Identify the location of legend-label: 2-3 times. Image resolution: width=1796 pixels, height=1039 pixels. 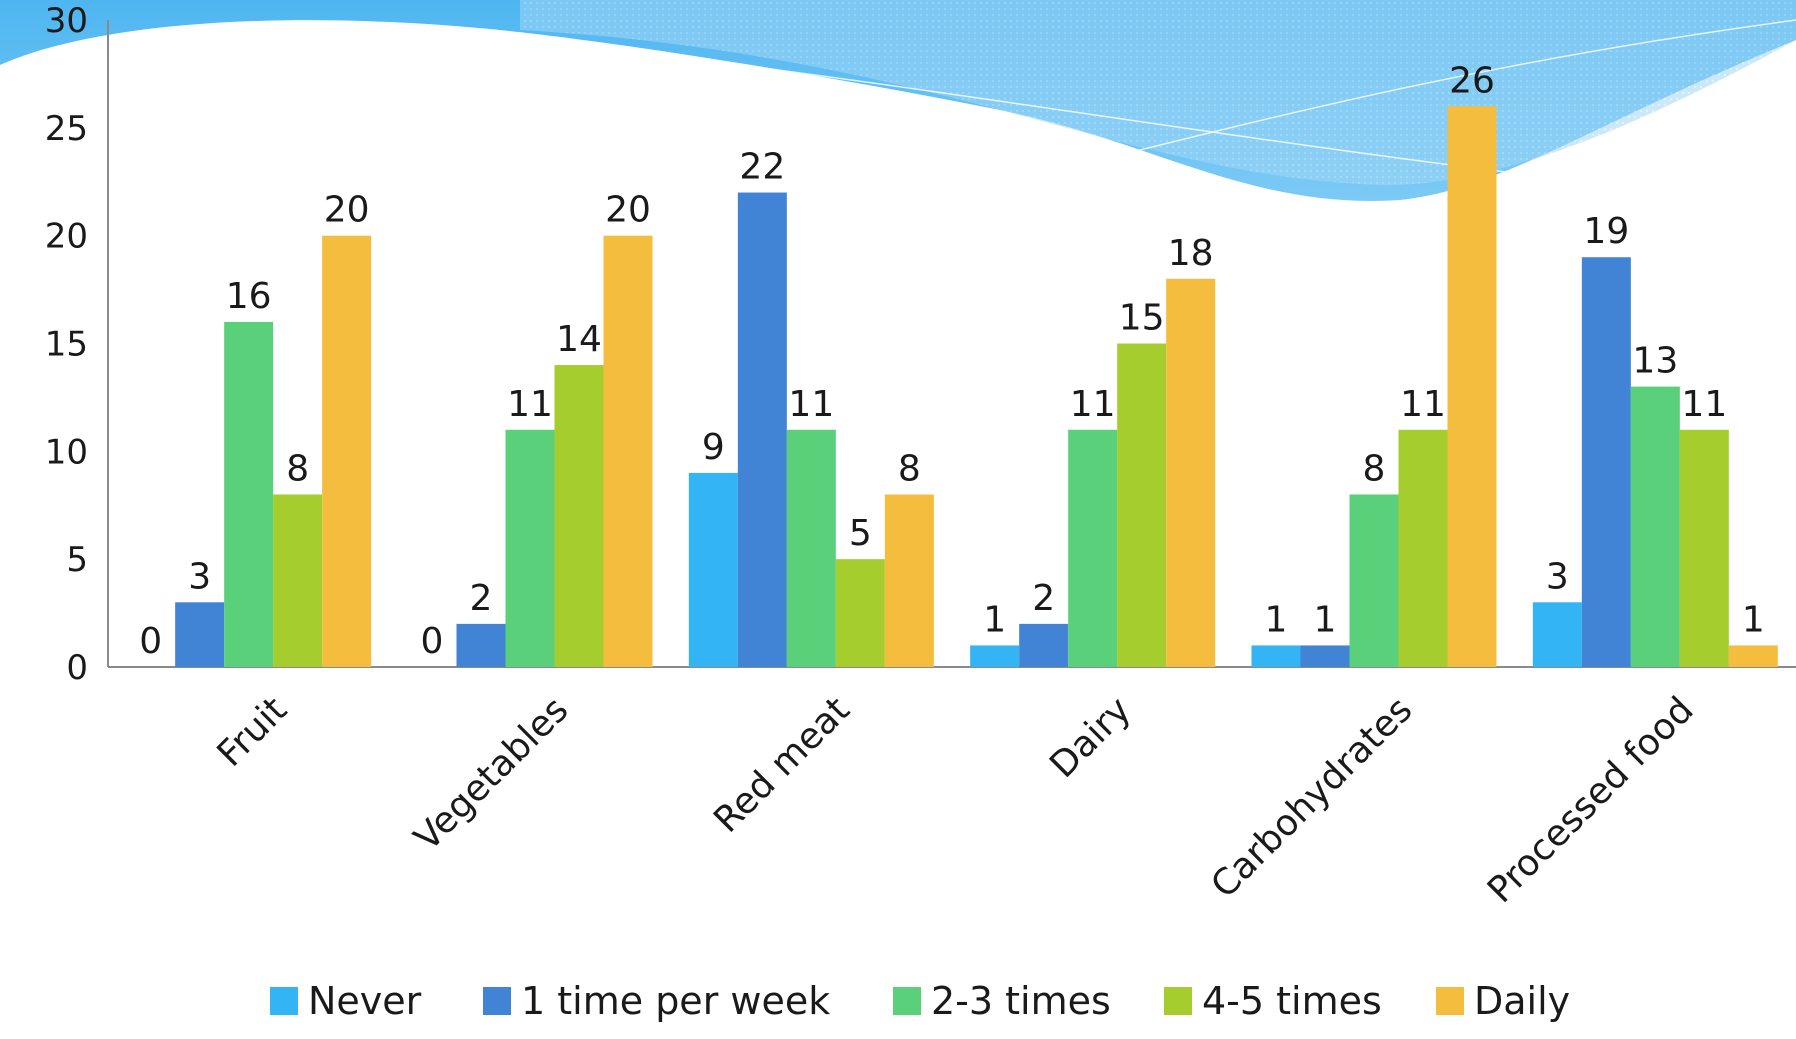
(1021, 1001).